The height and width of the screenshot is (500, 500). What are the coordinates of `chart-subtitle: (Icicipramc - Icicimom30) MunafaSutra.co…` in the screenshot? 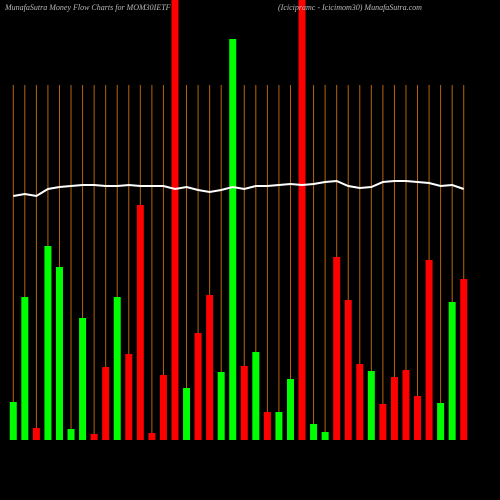 It's located at (350, 7).